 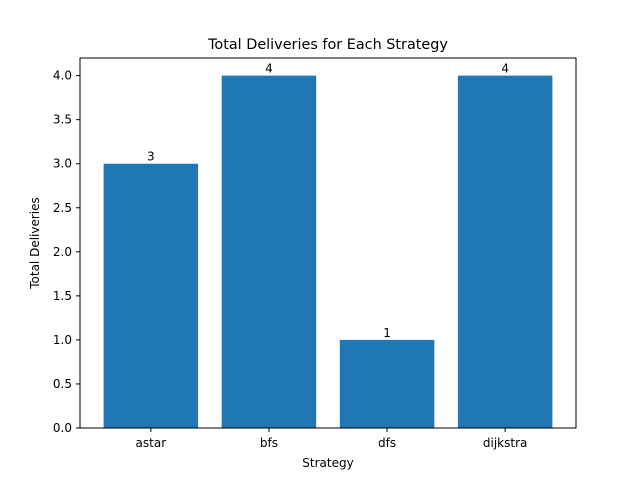 What do you see at coordinates (269, 251) in the screenshot?
I see `bar-bfs` at bounding box center [269, 251].